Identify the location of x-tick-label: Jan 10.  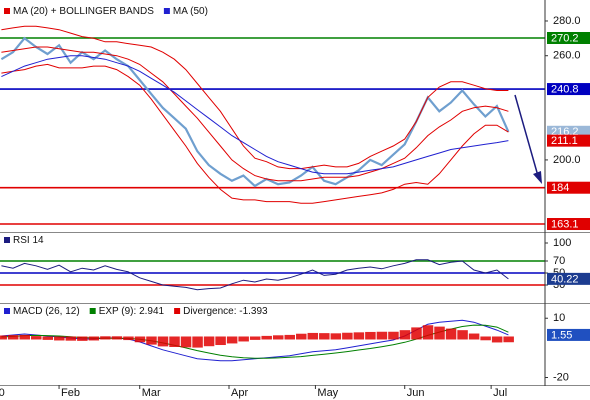
(2, 393).